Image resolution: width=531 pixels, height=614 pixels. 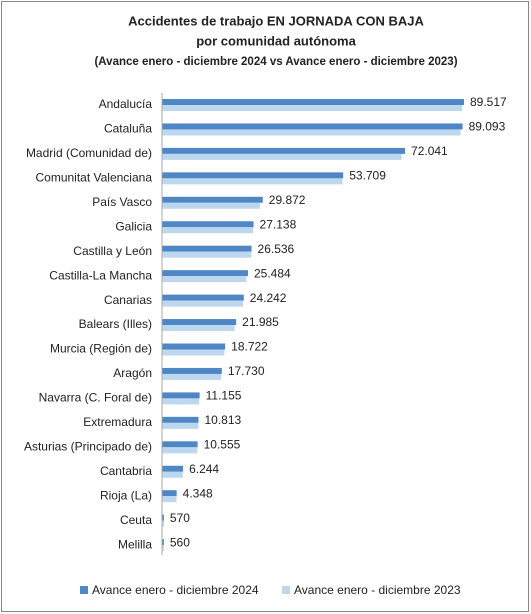 What do you see at coordinates (128, 300) in the screenshot?
I see `category-label: Canarias` at bounding box center [128, 300].